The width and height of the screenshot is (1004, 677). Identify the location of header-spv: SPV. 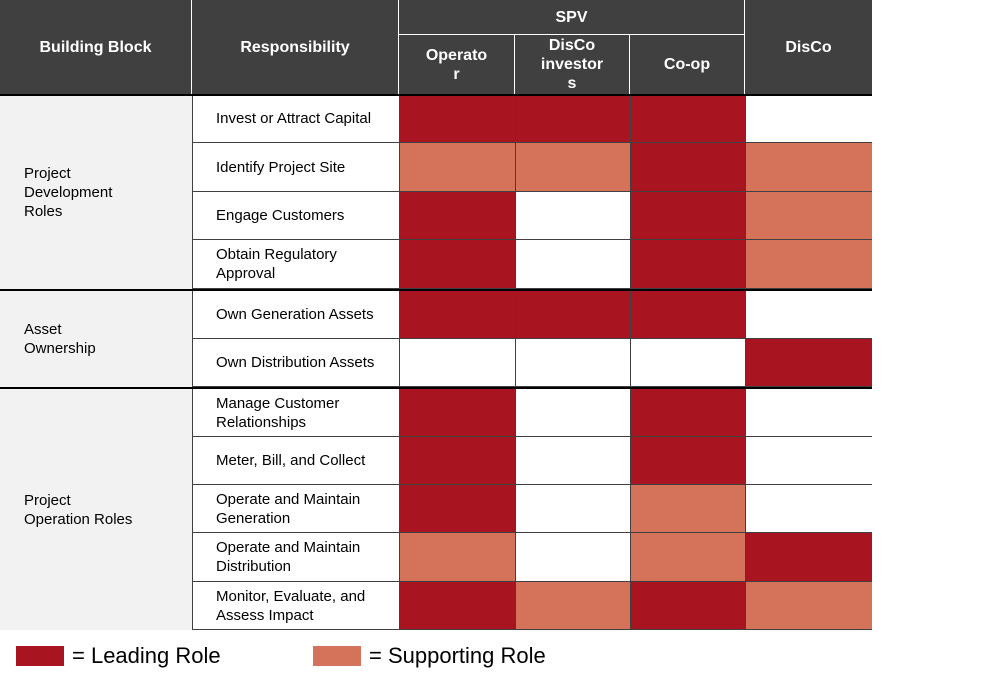
(572, 17).